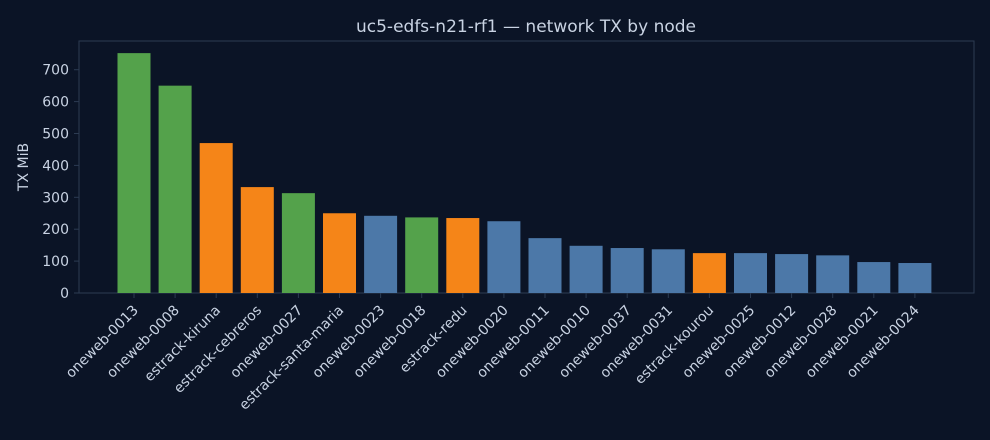  What do you see at coordinates (554, 342) in the screenshot?
I see `x-tick-label: oneweb-0010` at bounding box center [554, 342].